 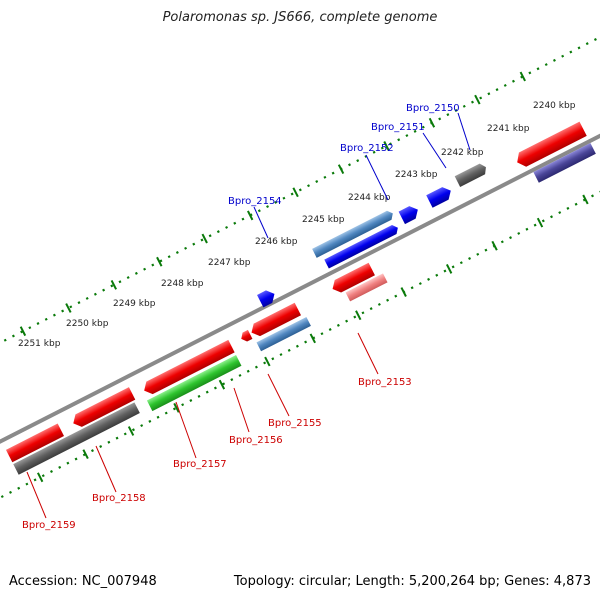 What do you see at coordinates (134, 304) in the screenshot?
I see `scale-label: 2249 kbp` at bounding box center [134, 304].